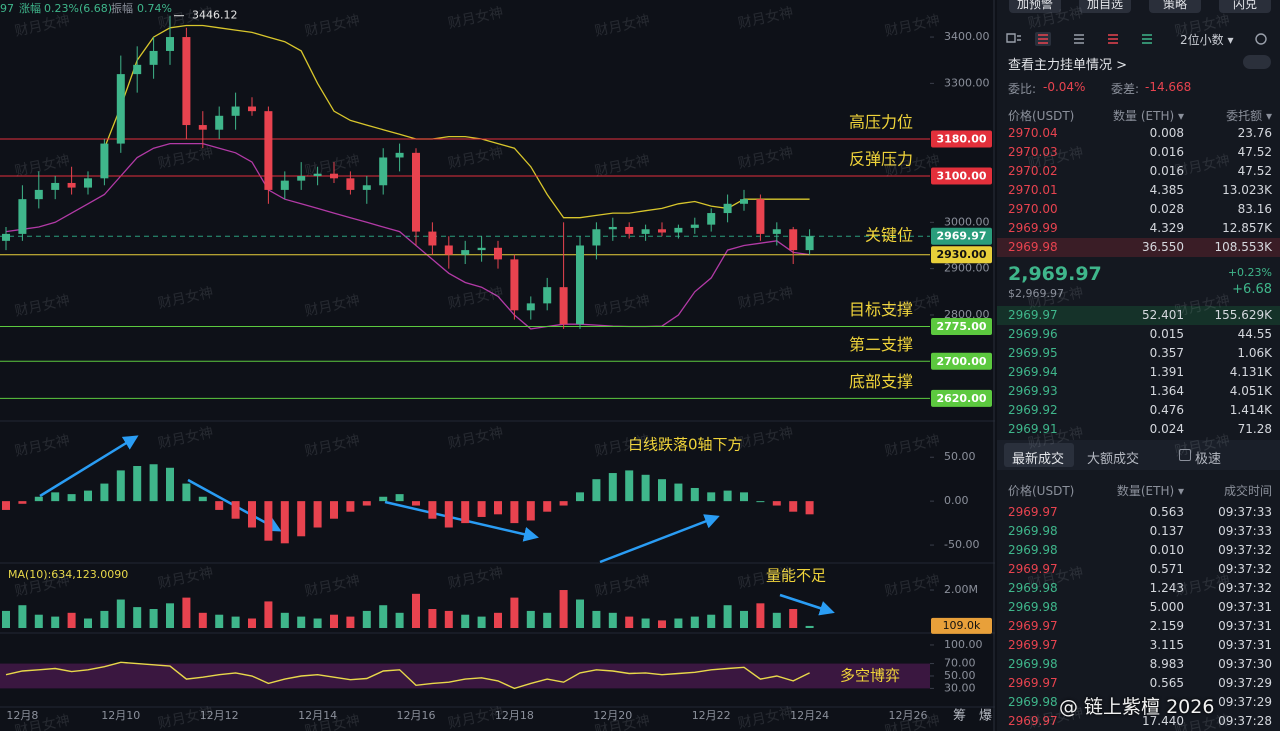  Describe the element at coordinates (1166, 410) in the screenshot. I see `qty: 0.476` at that location.